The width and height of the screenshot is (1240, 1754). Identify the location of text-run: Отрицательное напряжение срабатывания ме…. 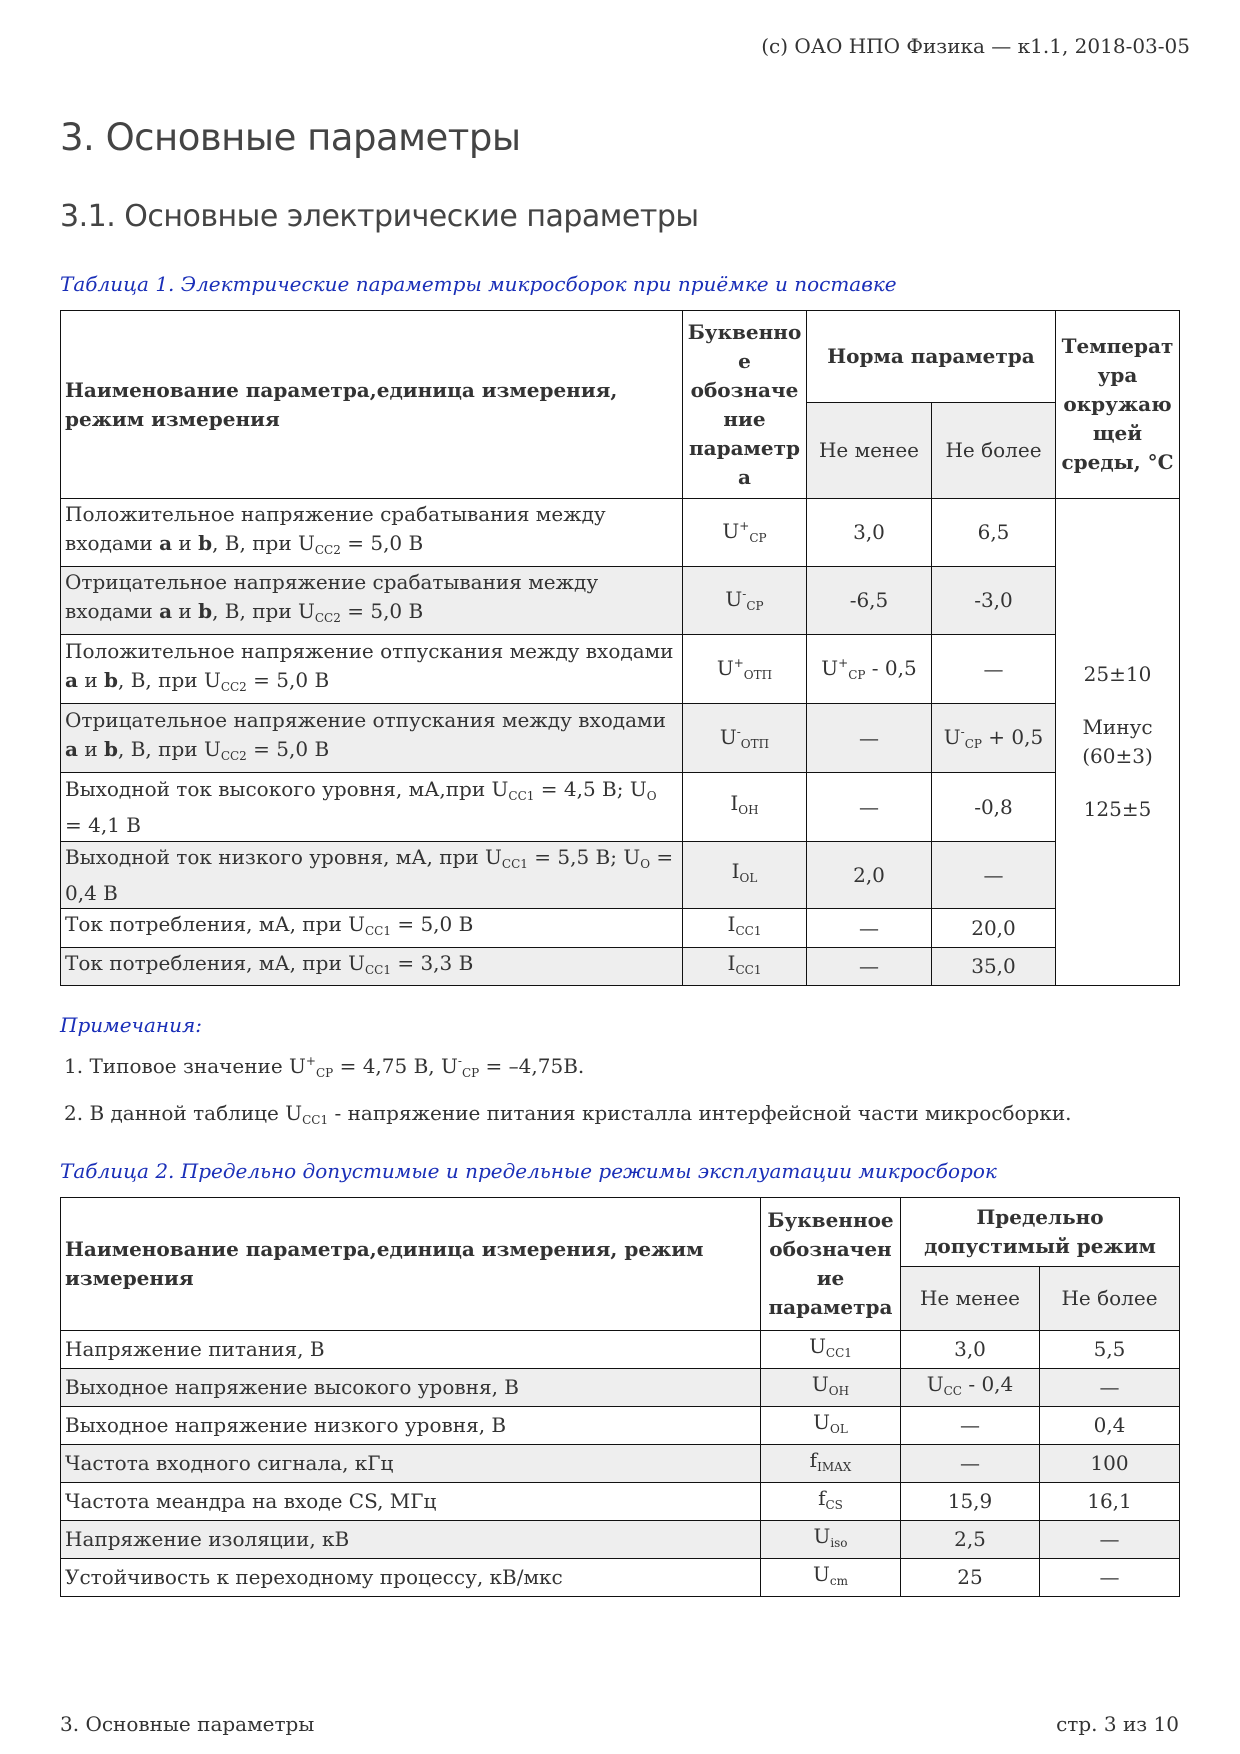
(332, 596).